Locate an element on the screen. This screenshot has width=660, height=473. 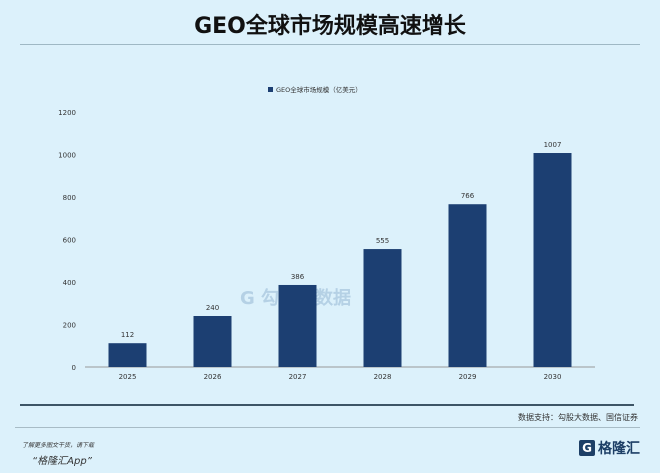
y-tick-label: 1000 is located at coordinates (67, 156).